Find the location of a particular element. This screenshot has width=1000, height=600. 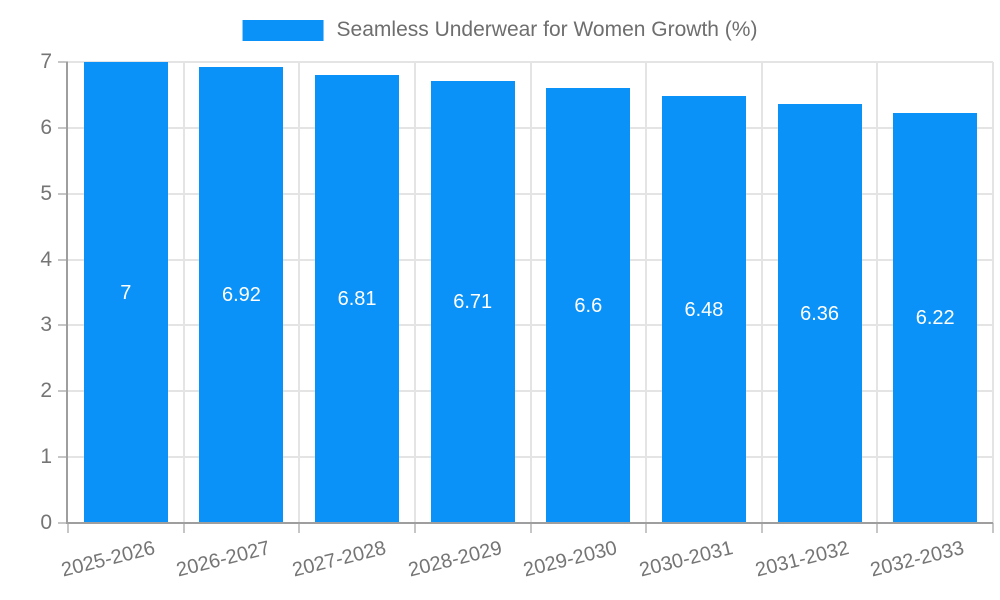

y-axis-tick-label: 3 is located at coordinates (46, 325).